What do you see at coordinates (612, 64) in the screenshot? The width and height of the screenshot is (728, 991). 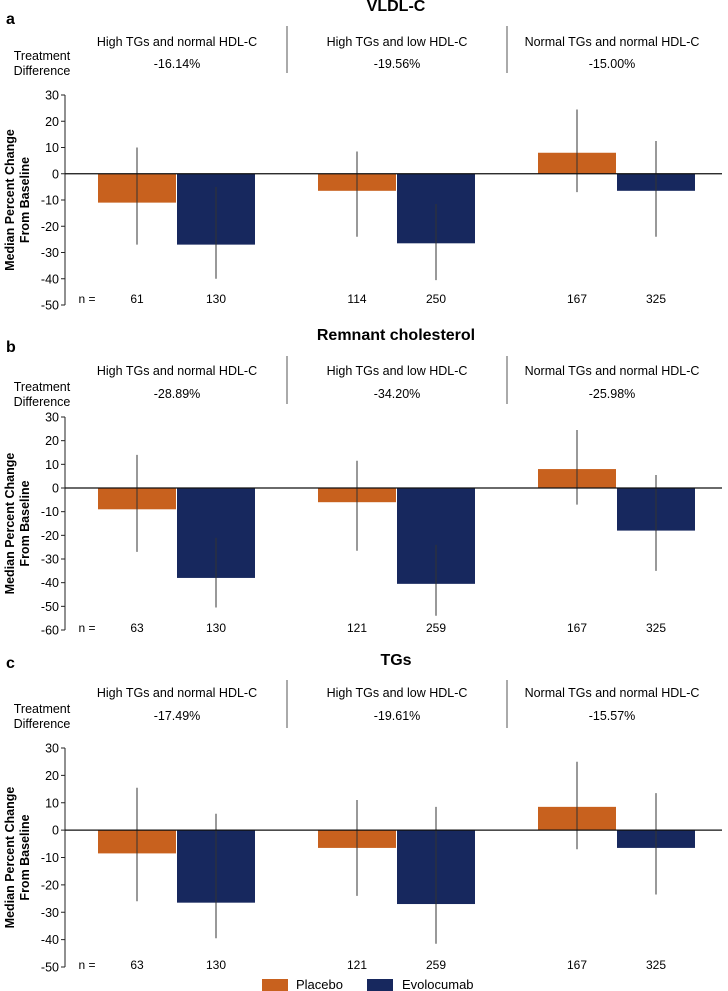 I see `treatment-difference-value: -15.00%` at bounding box center [612, 64].